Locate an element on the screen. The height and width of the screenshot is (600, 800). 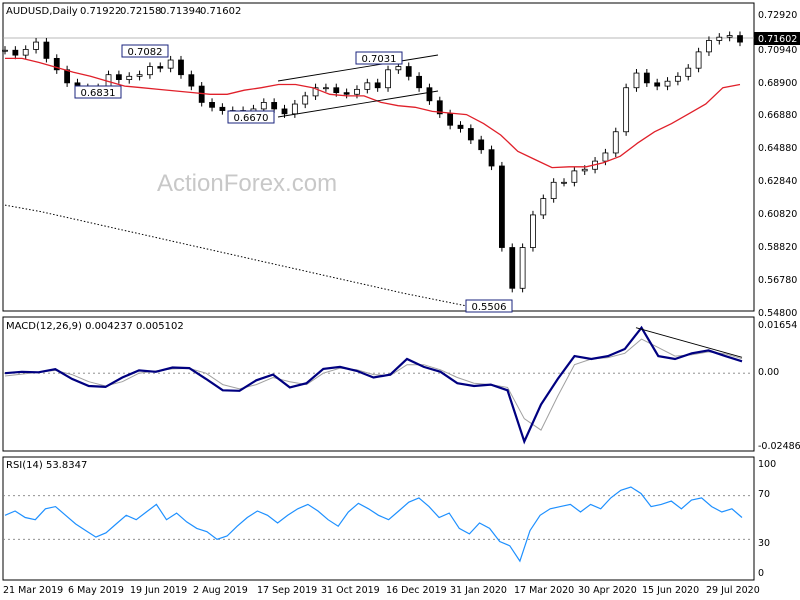
annotation-label: 0.7082 is located at coordinates (145, 52).